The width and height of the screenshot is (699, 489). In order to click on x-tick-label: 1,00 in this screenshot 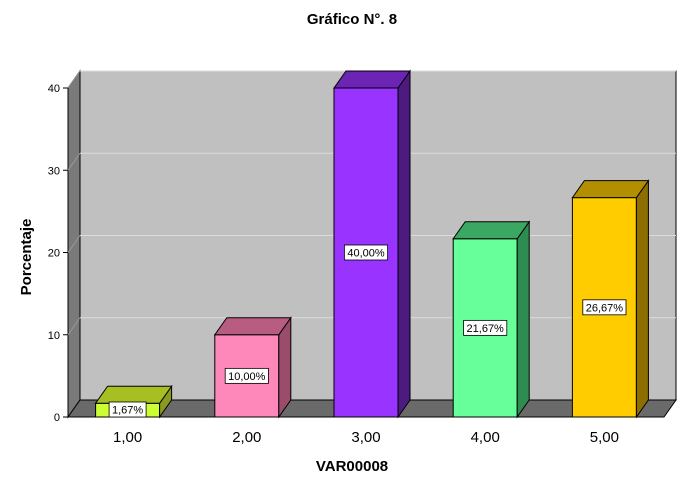, I will do `click(127, 437)`.